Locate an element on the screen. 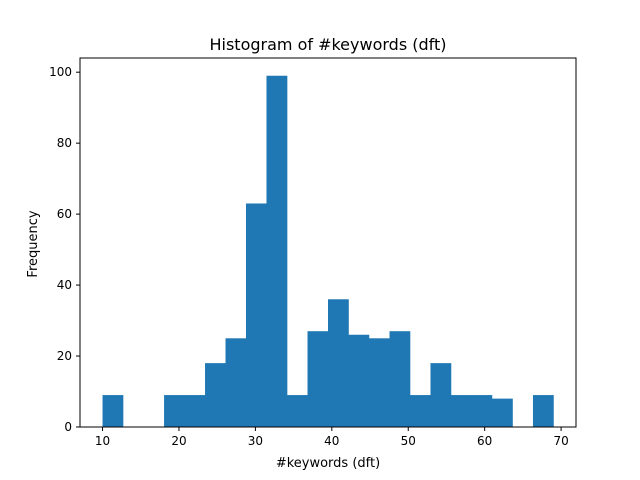 This screenshot has height=480, width=640. x-tick-label: 40 is located at coordinates (331, 441).